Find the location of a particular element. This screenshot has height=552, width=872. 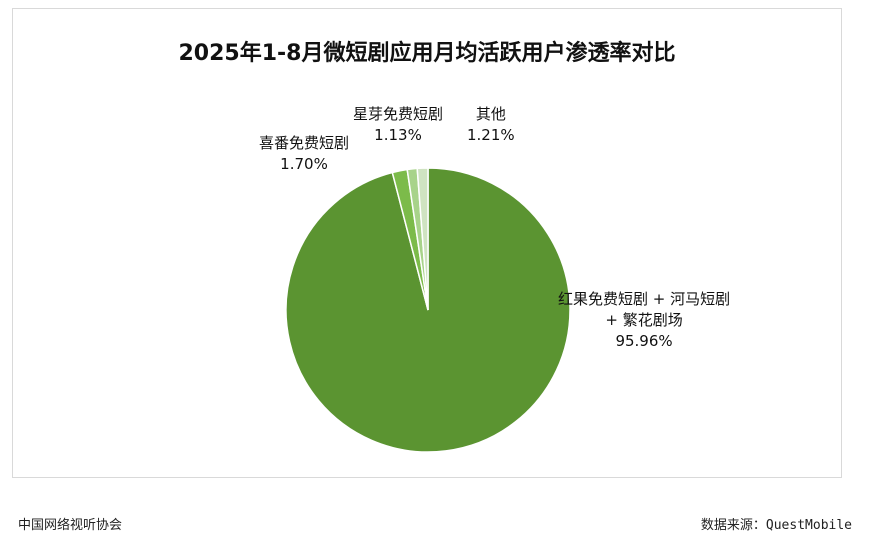

slice-label-xifan-value: 1.70% is located at coordinates (304, 164).